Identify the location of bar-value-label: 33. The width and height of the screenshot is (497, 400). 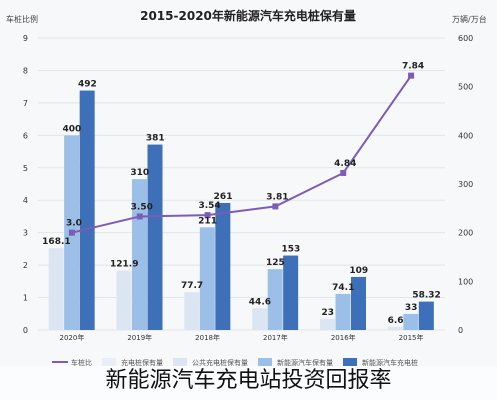
(411, 308).